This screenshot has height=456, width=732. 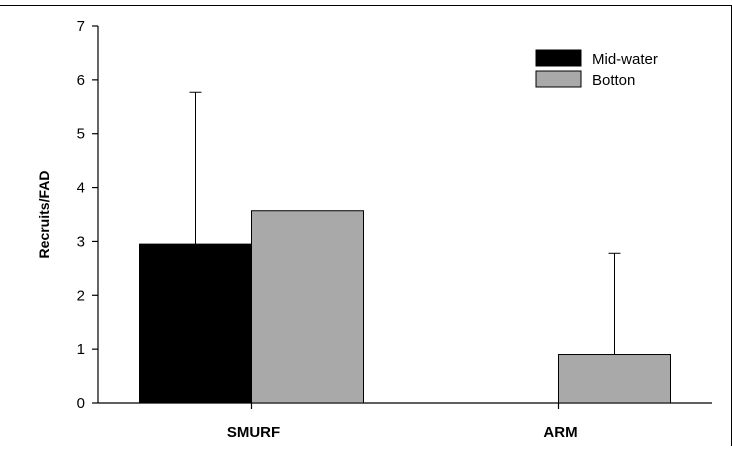 I want to click on legend-label: Mid-water, so click(x=625, y=59).